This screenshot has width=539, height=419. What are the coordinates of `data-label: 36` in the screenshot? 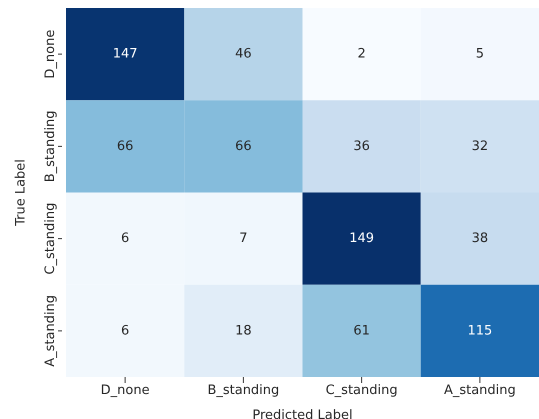 It's located at (361, 146).